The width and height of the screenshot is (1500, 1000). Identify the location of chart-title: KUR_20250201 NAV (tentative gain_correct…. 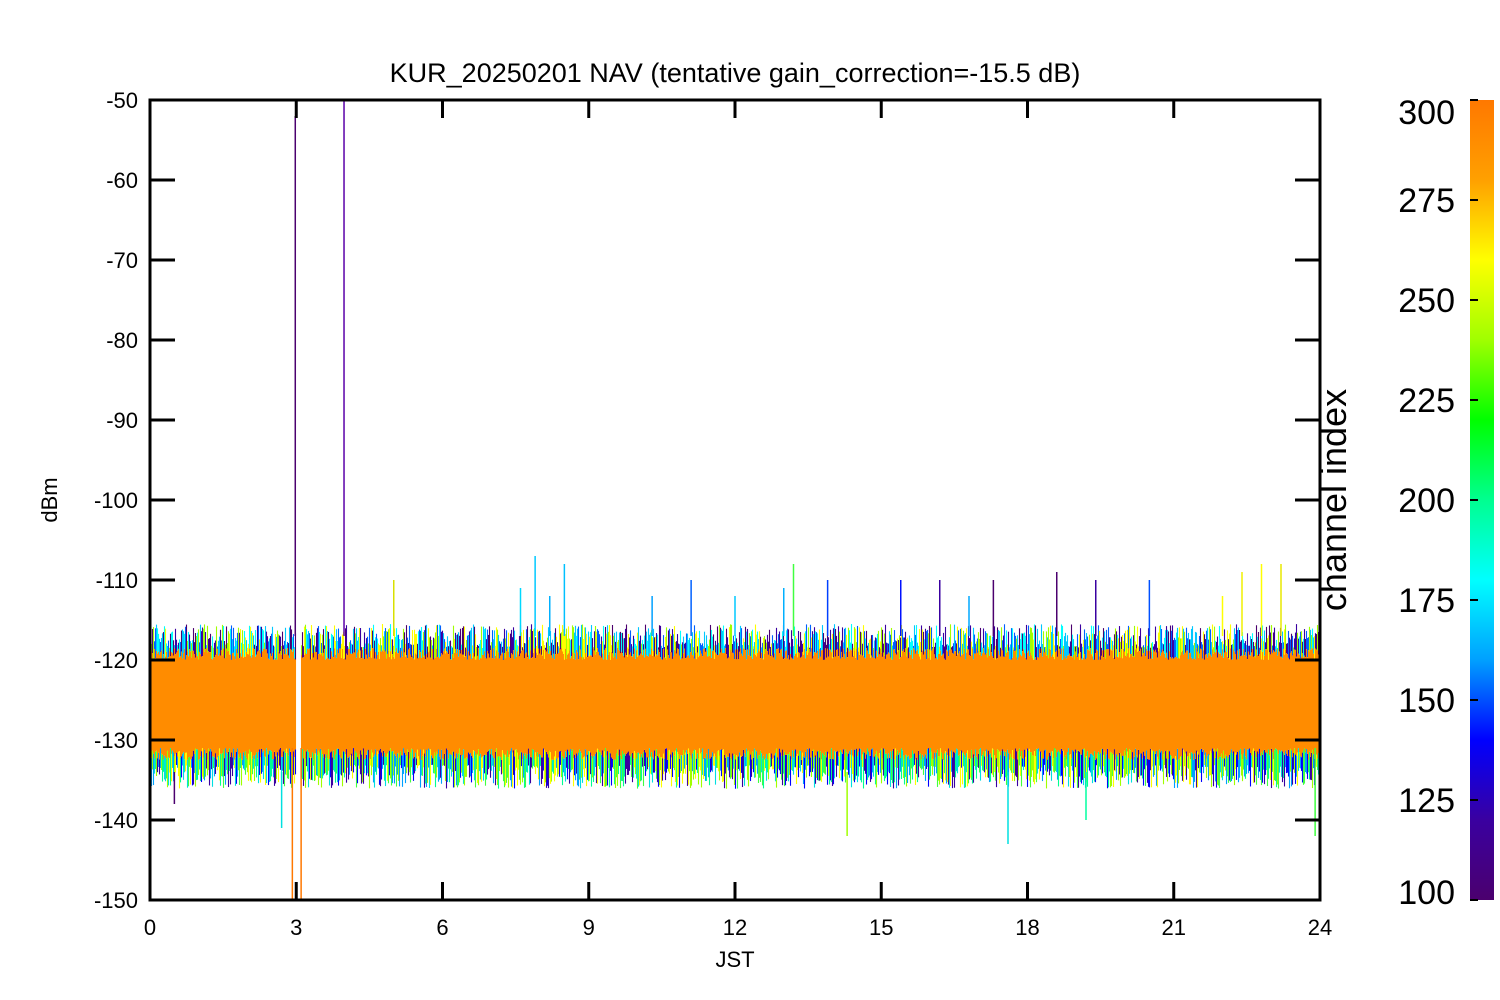
(735, 73).